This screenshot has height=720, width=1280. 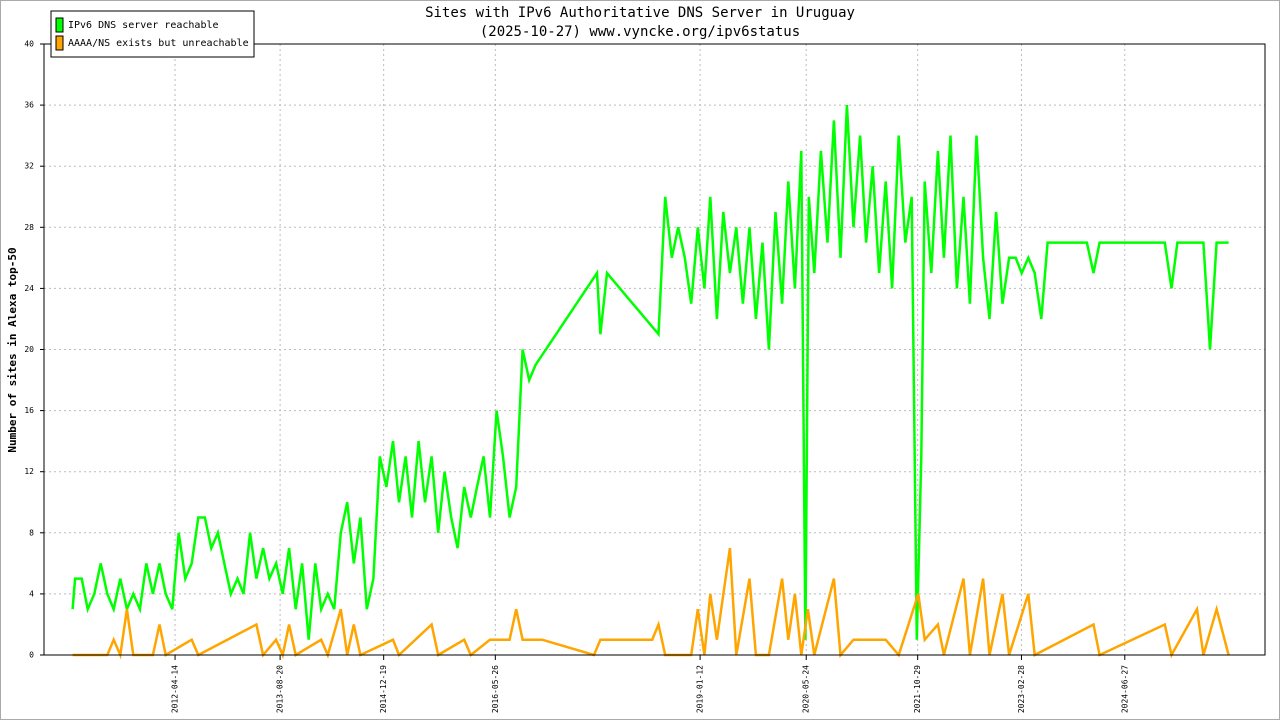 I want to click on x-tick-label: 2012-04-14, so click(x=175, y=689).